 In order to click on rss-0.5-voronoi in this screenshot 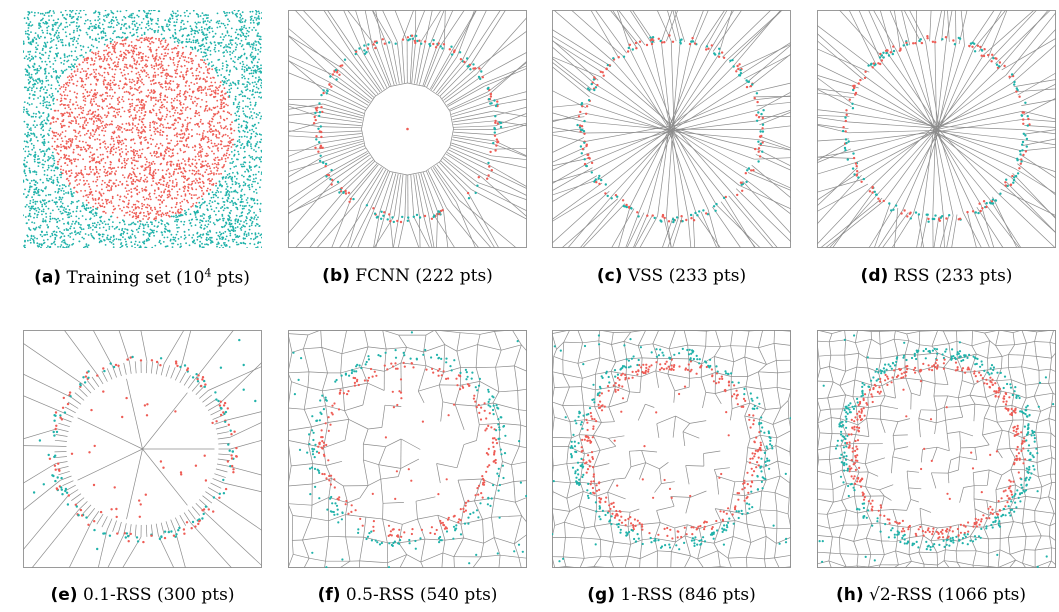, I will do `click(407, 449)`.